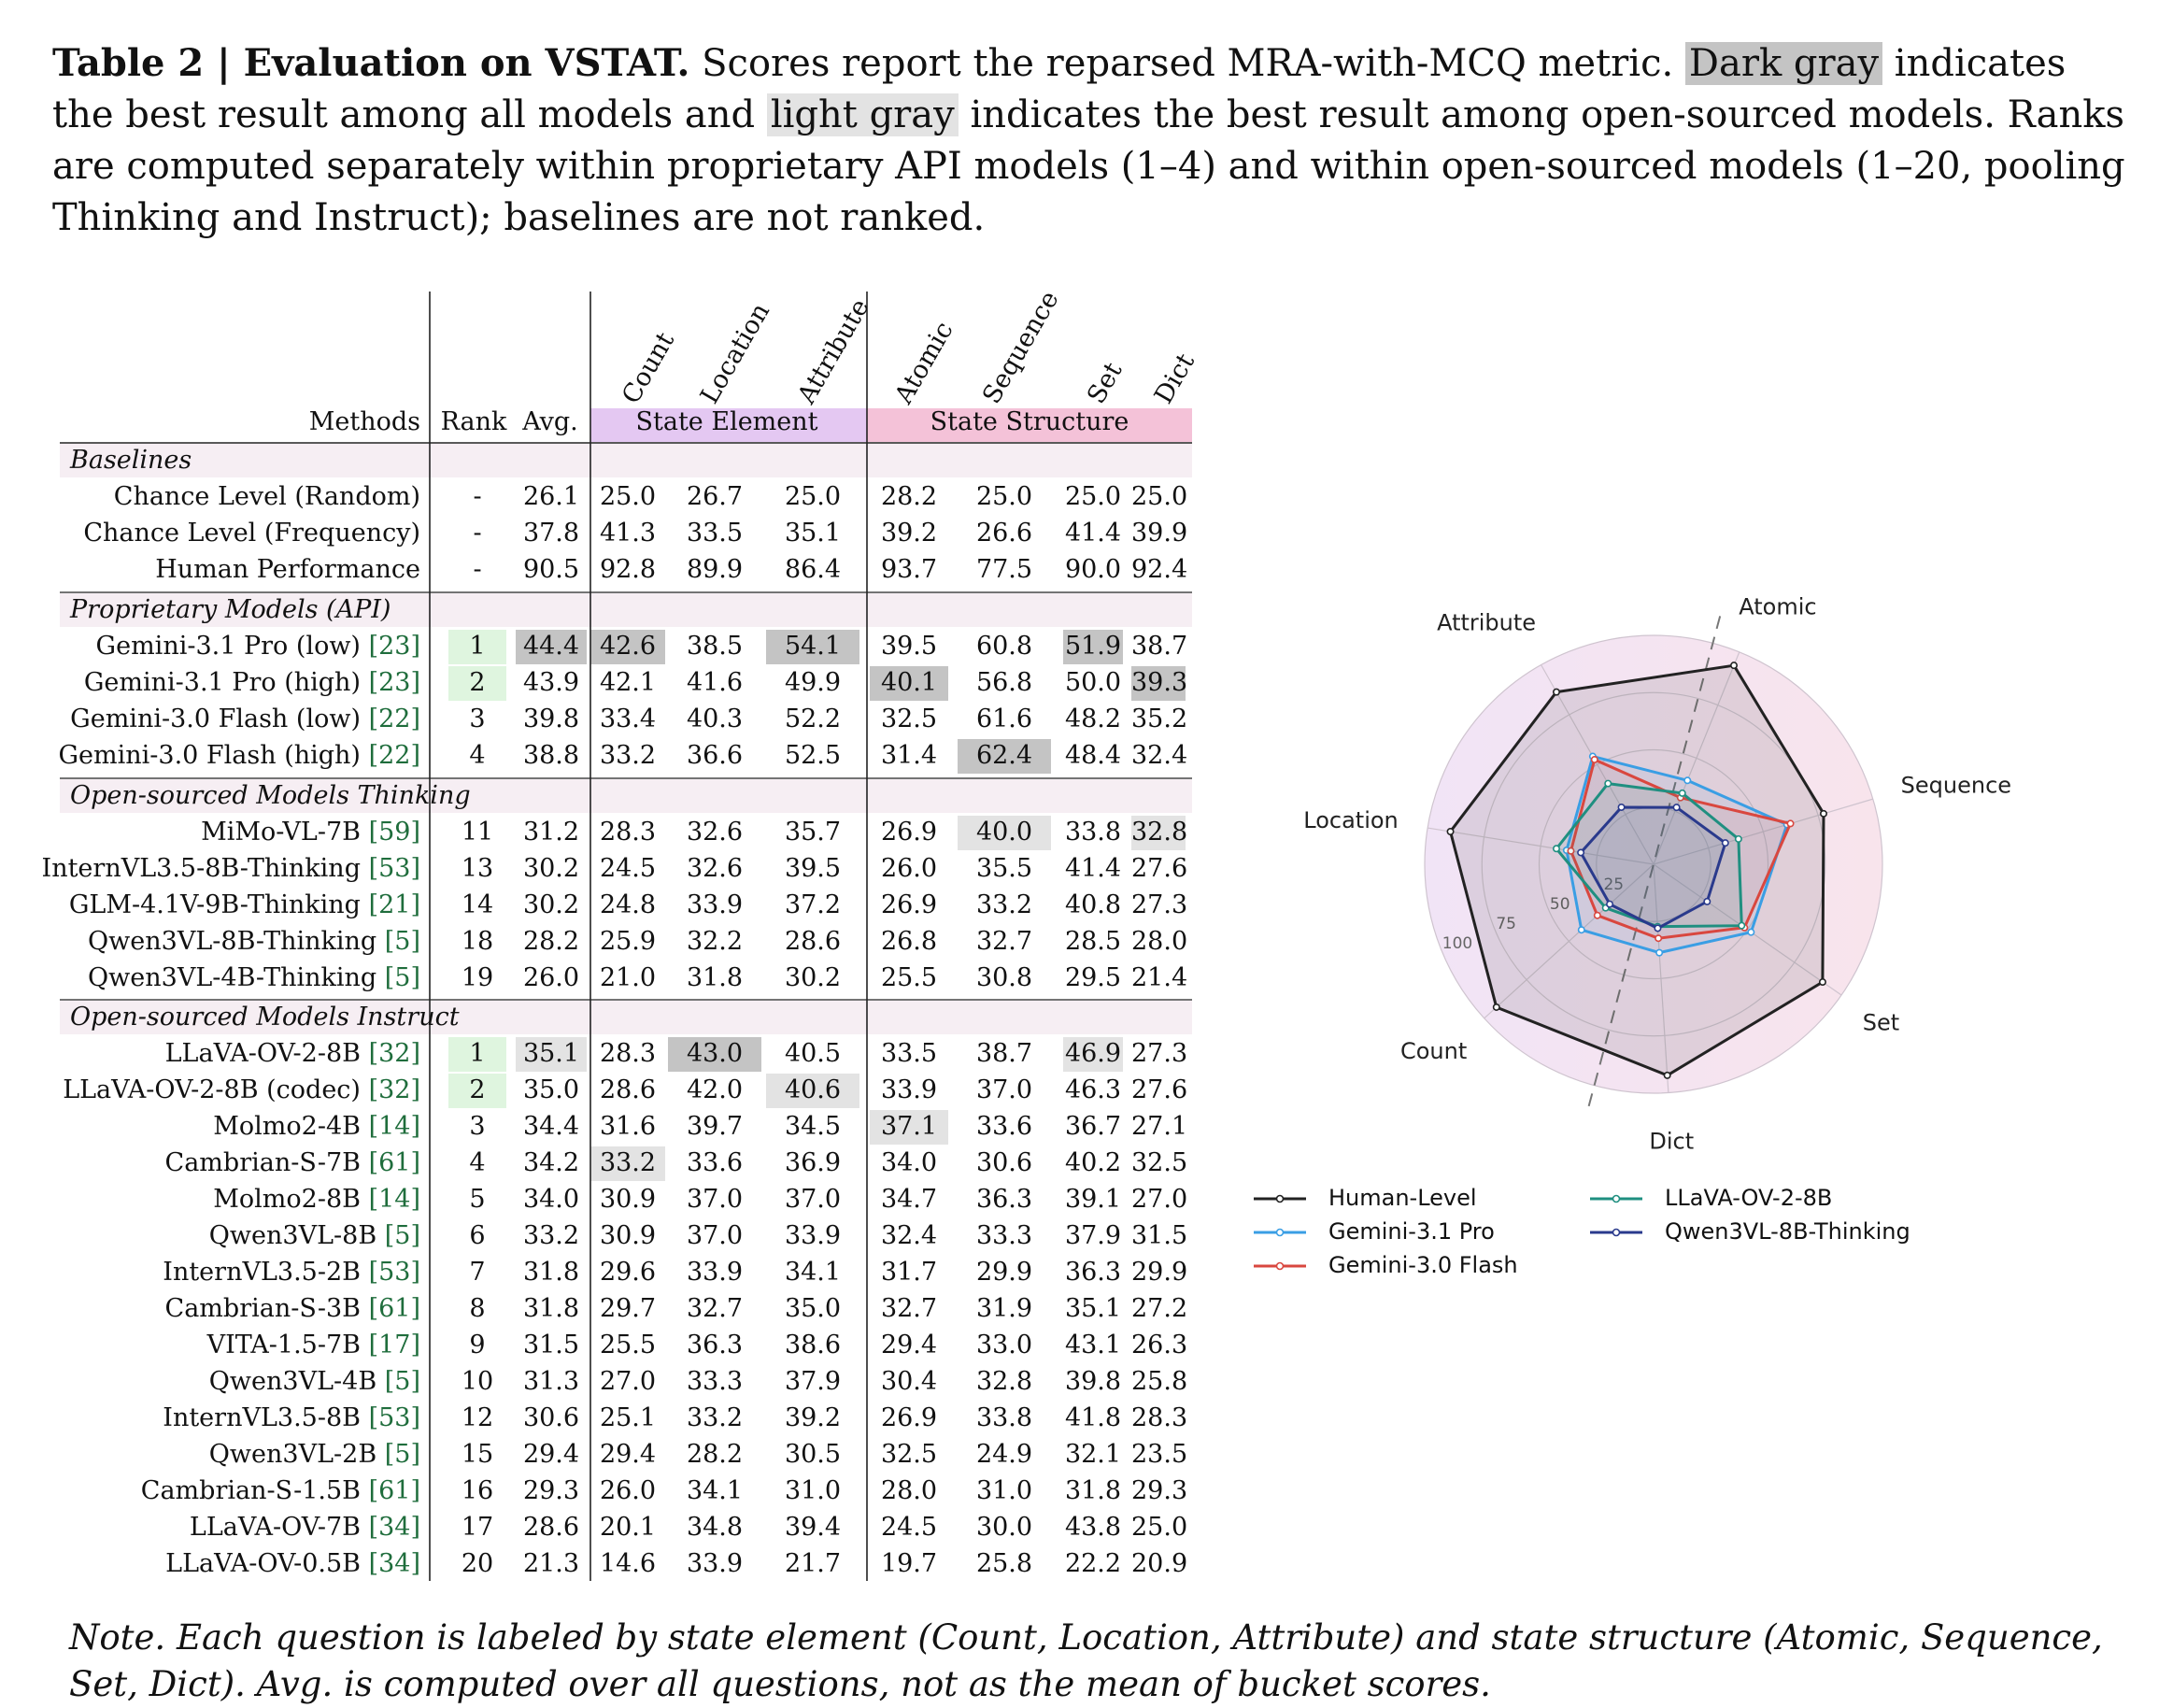 Image resolution: width=2173 pixels, height=1708 pixels. What do you see at coordinates (628, 869) in the screenshot?
I see `score-cell-count: 24.5` at bounding box center [628, 869].